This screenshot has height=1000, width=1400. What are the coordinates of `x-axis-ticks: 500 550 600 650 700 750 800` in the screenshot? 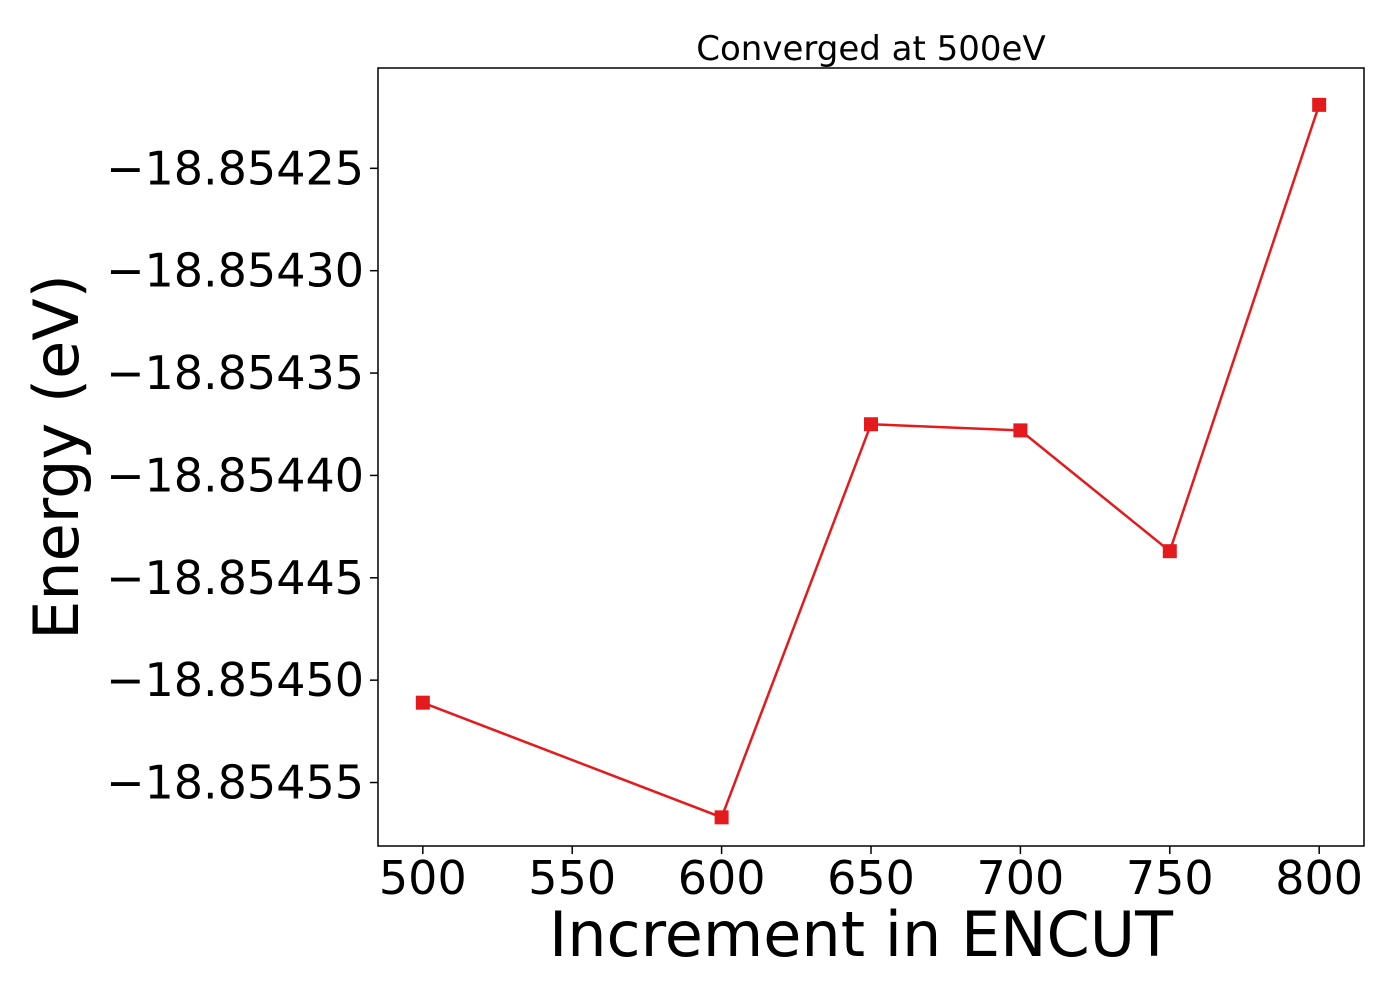 It's located at (871, 875).